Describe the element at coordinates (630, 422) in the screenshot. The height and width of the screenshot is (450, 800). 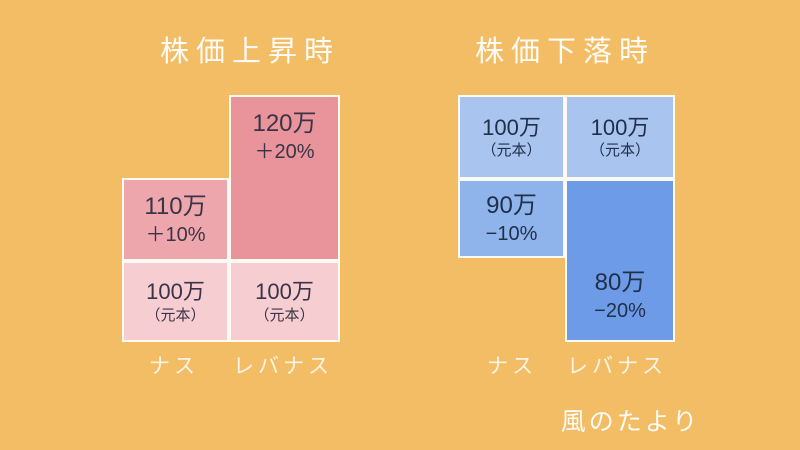
I see `watermark-signature: 風のたより` at that location.